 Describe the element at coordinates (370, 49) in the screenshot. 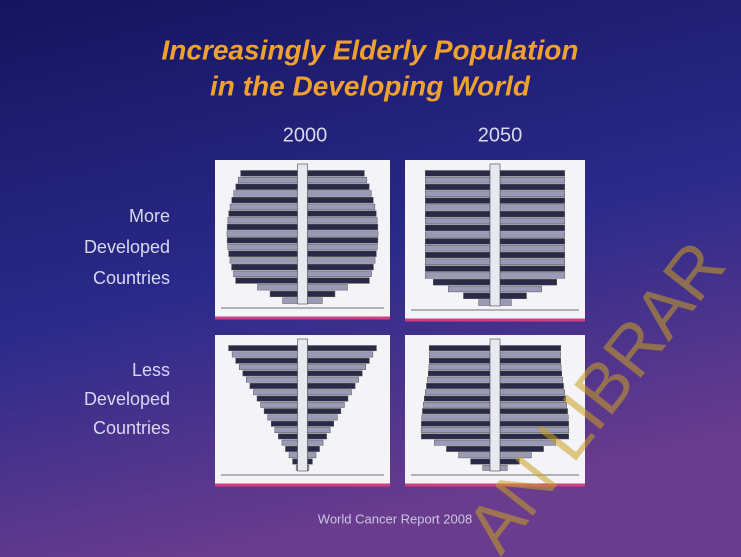

I see `slide-title: Increasingly Elderly Population` at that location.